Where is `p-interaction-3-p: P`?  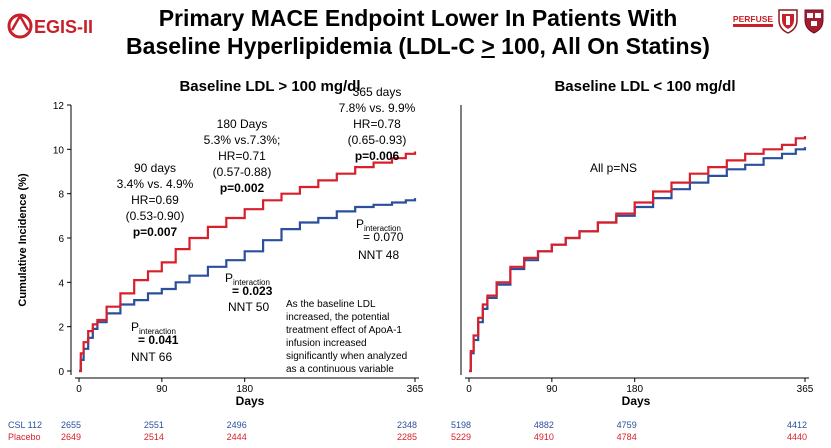 p-interaction-3-p: P is located at coordinates (360, 224).